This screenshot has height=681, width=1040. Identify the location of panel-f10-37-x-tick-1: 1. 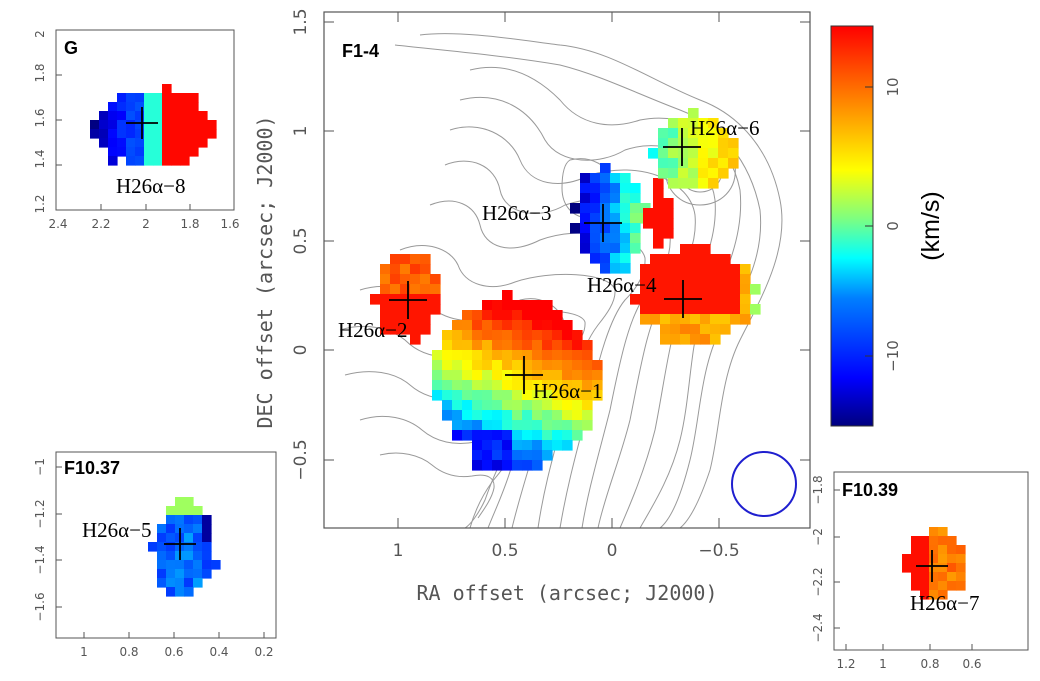
(84, 652).